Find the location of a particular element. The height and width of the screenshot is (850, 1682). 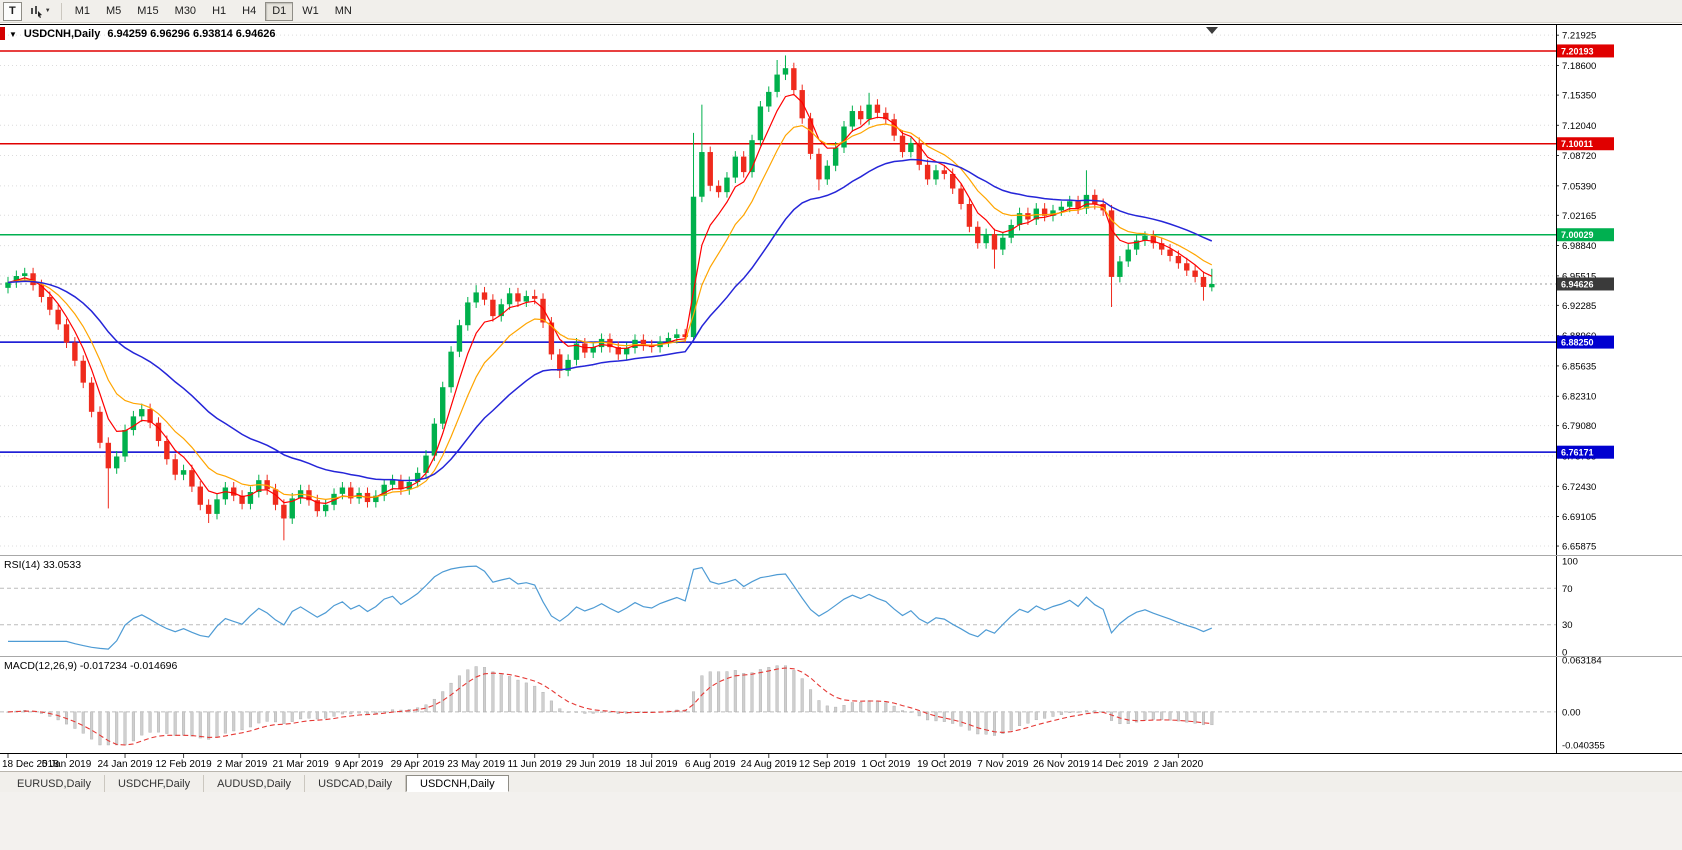

svg-text: 19 Oct 2019 is located at coordinates (944, 764).